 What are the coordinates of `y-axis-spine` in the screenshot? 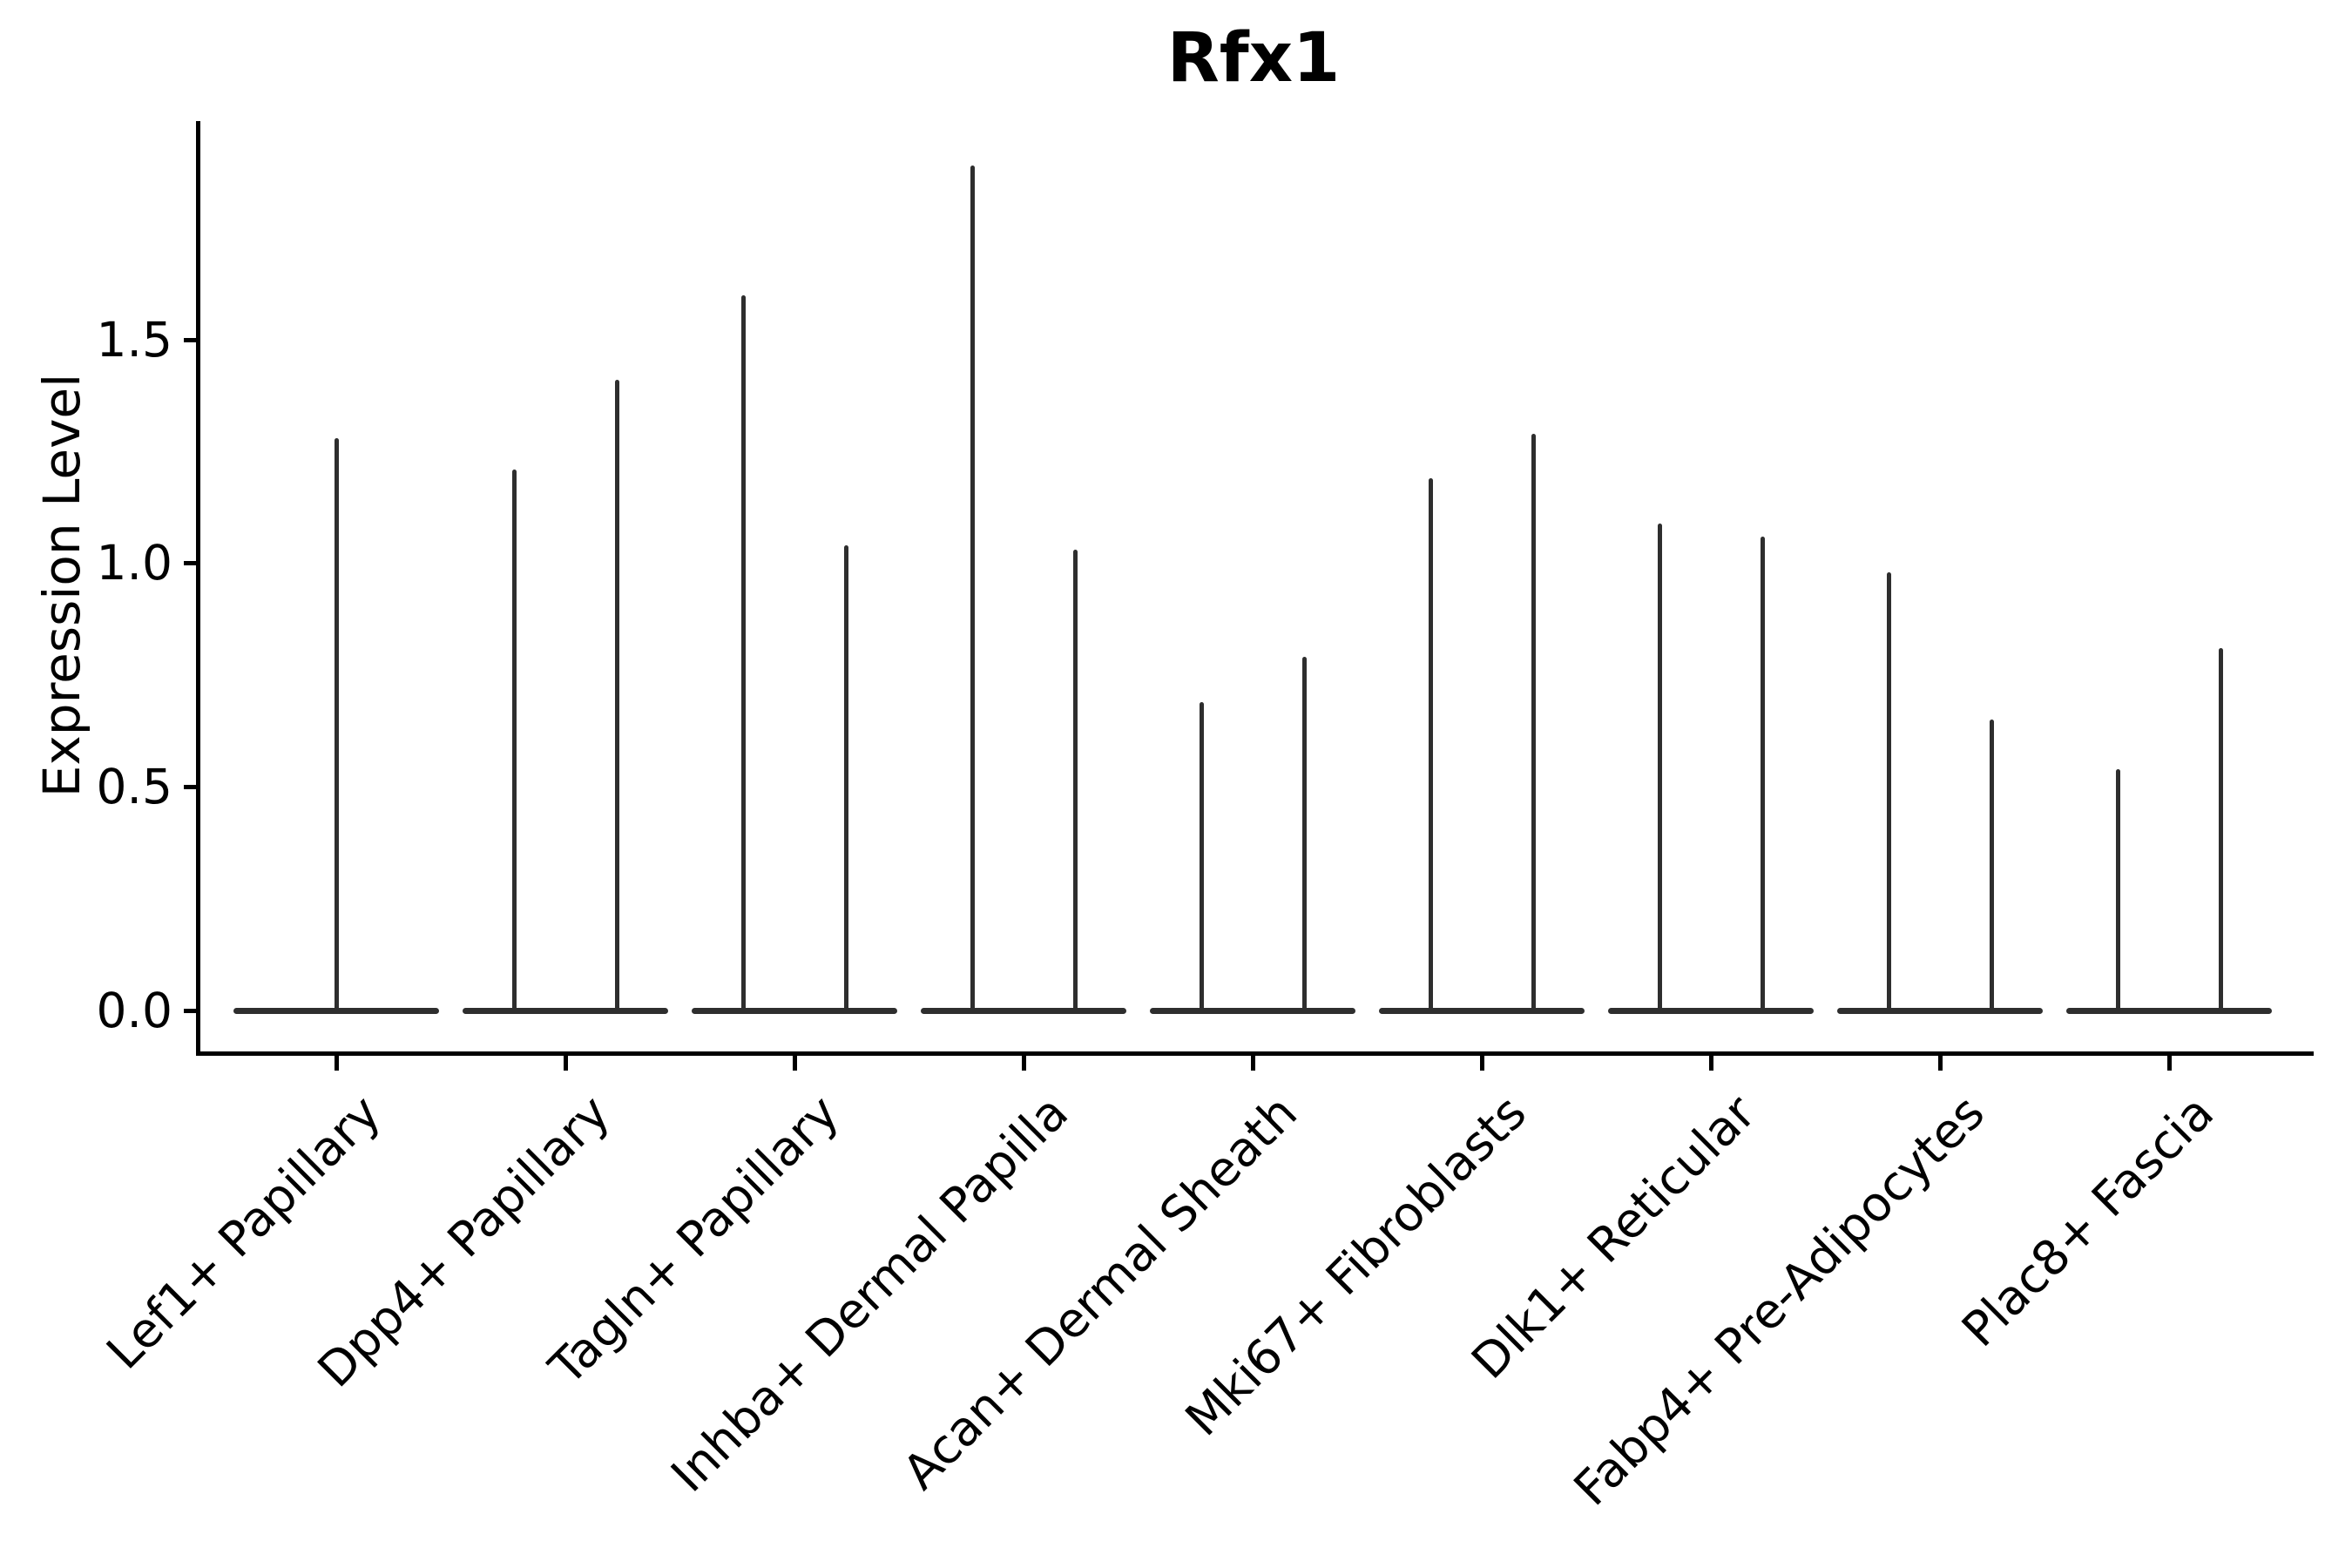 It's located at (198, 588).